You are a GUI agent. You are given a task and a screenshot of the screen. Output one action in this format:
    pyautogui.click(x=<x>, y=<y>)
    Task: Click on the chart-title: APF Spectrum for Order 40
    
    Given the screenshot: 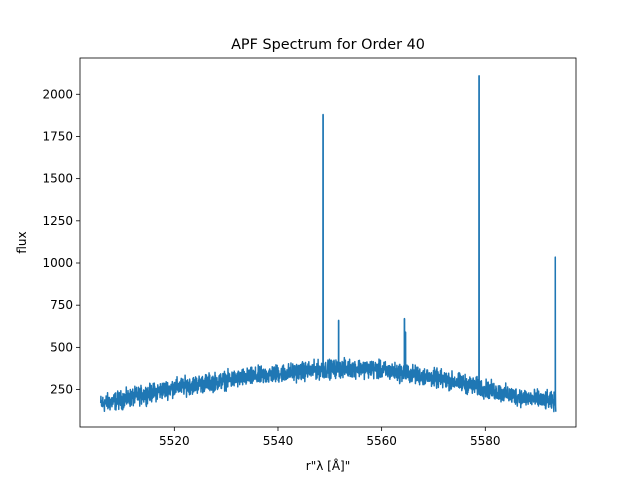 What is the action you would take?
    pyautogui.click(x=328, y=45)
    